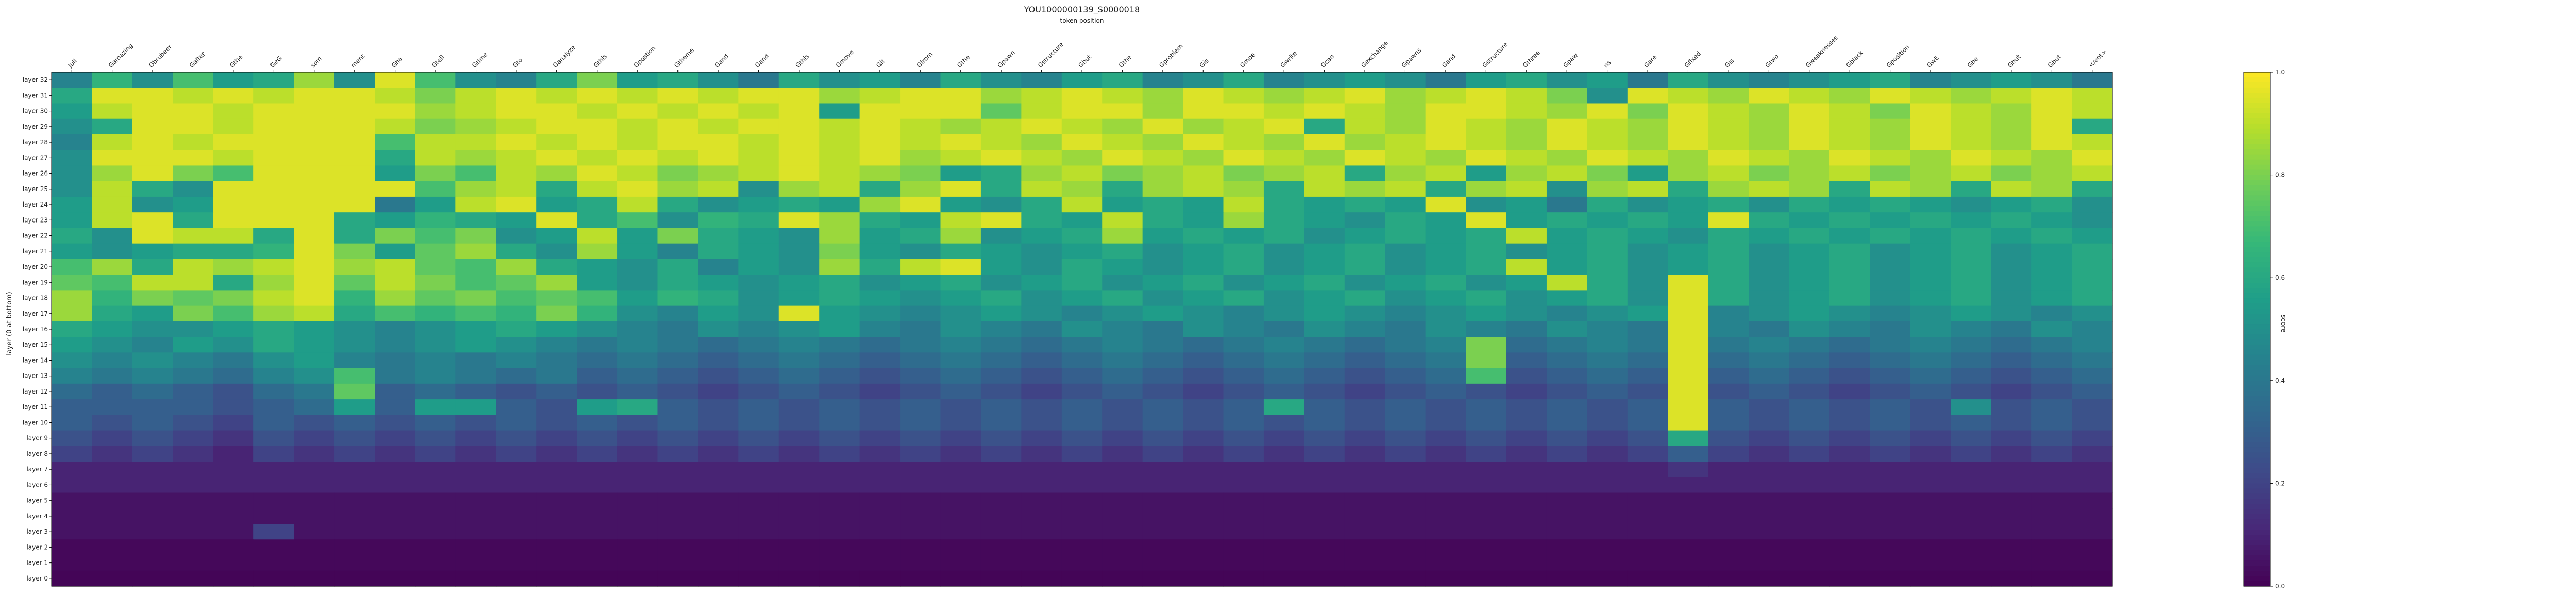 This screenshot has height=597, width=2576. Describe the element at coordinates (1204, 63) in the screenshot. I see `x-tick-label: Gis` at that location.